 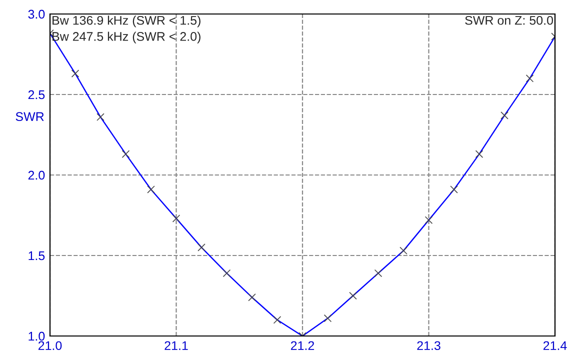 I want to click on x-tick-label: 21.4, so click(x=555, y=345).